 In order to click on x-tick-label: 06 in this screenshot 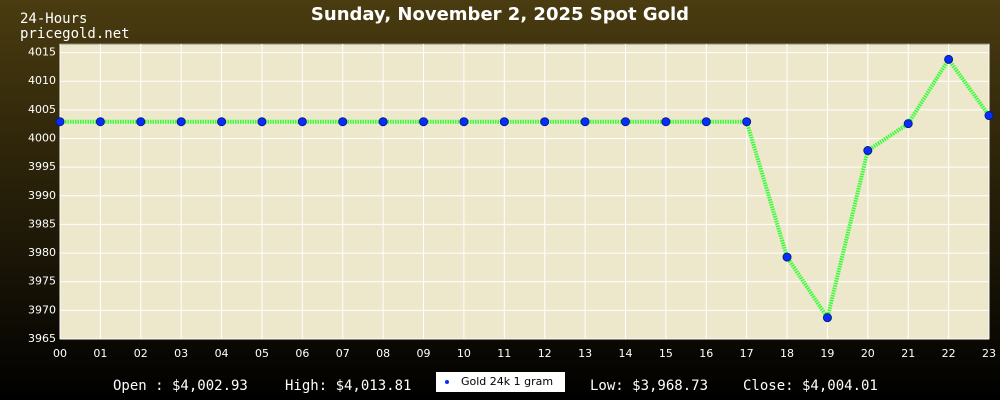, I will do `click(302, 353)`.